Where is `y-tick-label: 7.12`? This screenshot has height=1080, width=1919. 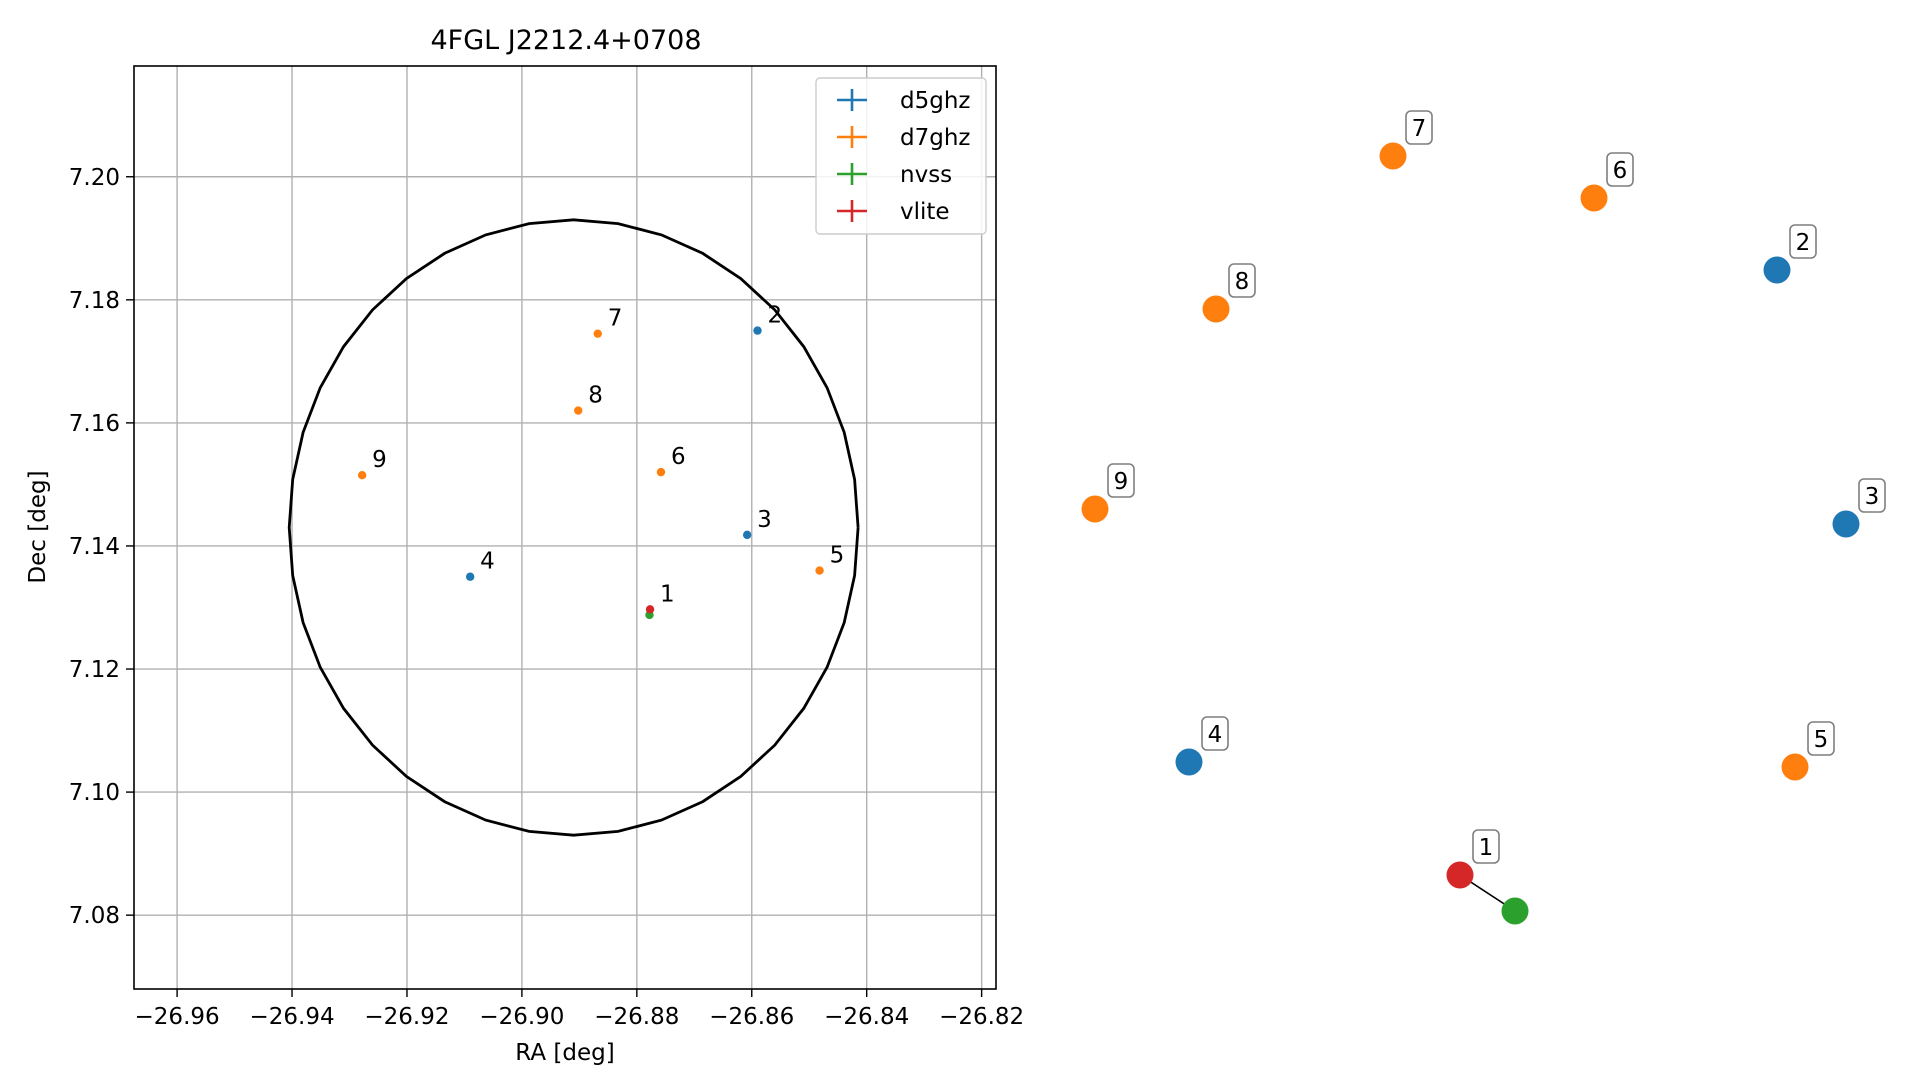 y-tick-label: 7.12 is located at coordinates (94, 670).